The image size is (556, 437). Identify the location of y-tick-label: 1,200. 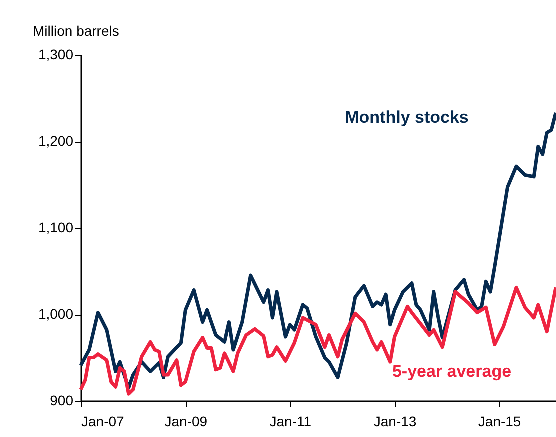
(56, 141).